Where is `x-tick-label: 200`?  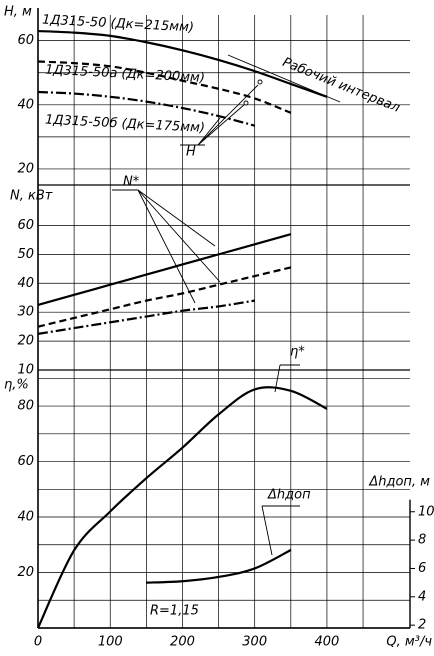
x-tick-label: 200 is located at coordinates (182, 642).